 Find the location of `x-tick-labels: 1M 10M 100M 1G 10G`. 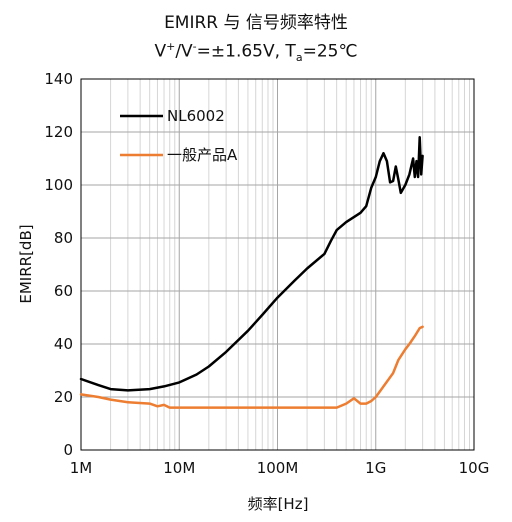

x-tick-labels: 1M 10M 100M 1G 10G is located at coordinates (280, 468).